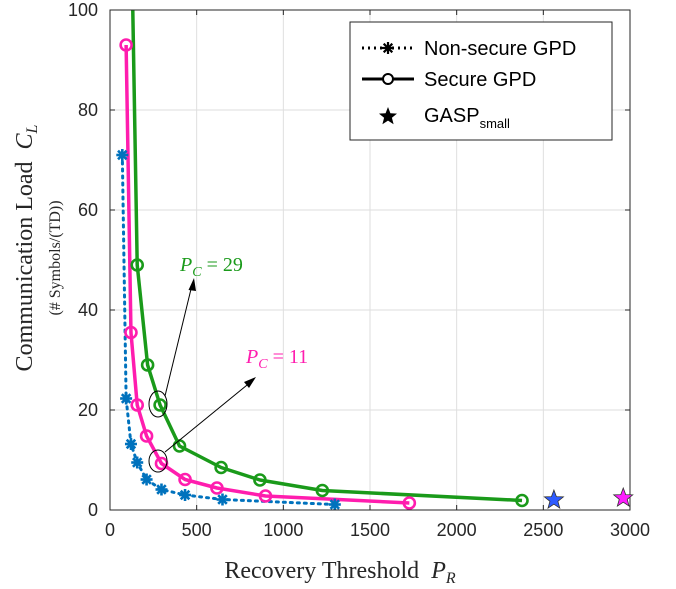  Describe the element at coordinates (88, 410) in the screenshot. I see `y-tick-label: 20` at that location.